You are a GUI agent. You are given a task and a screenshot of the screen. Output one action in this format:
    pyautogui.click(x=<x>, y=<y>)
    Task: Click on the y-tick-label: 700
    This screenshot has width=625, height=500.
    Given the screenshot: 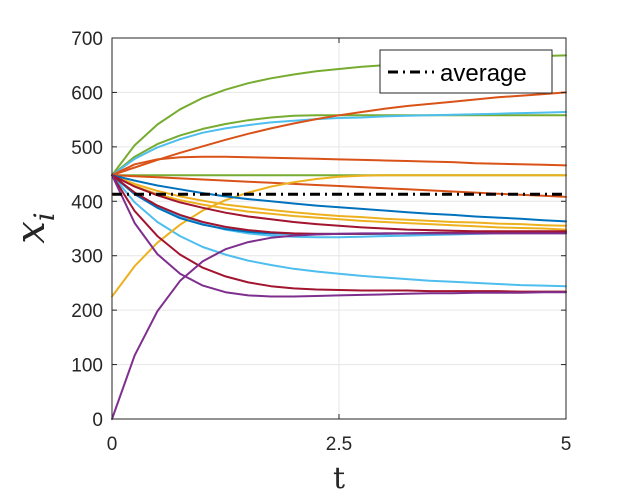 What is the action you would take?
    pyautogui.click(x=87, y=39)
    